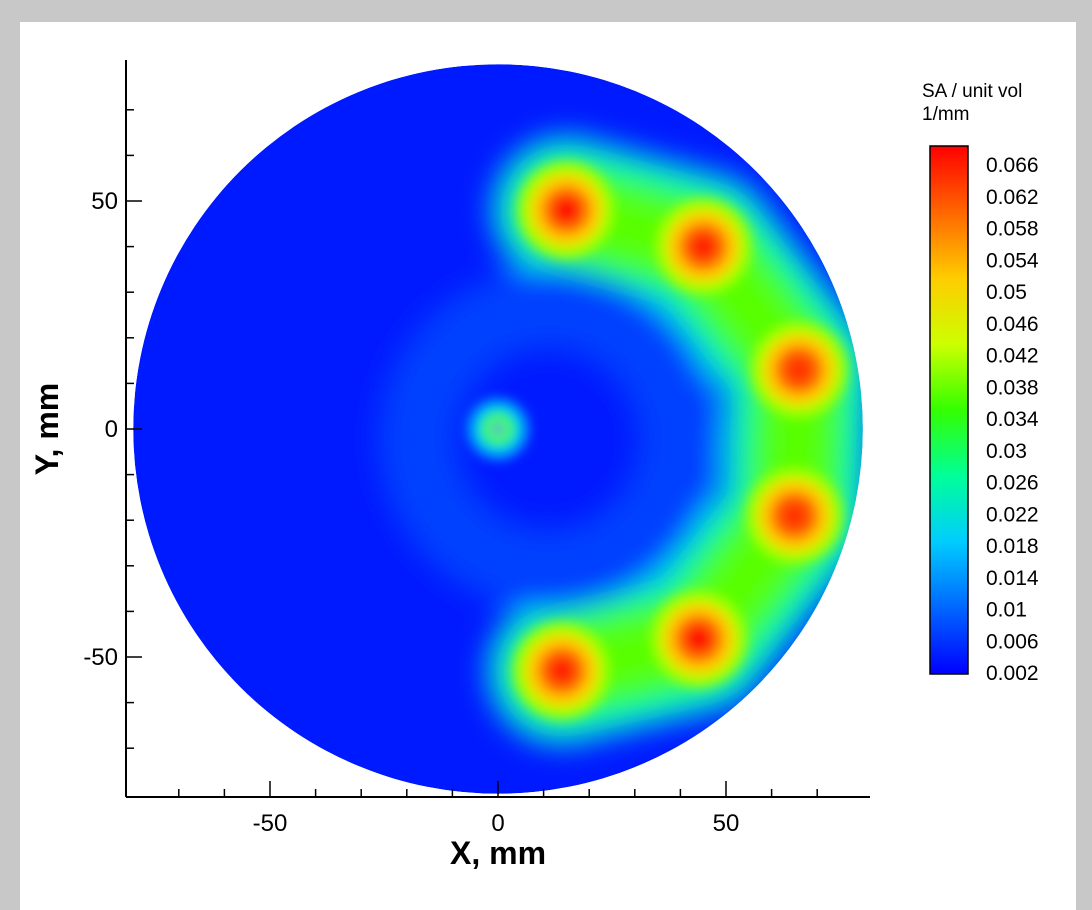 This screenshot has width=1092, height=910. I want to click on x-tick-label: 0, so click(497, 823).